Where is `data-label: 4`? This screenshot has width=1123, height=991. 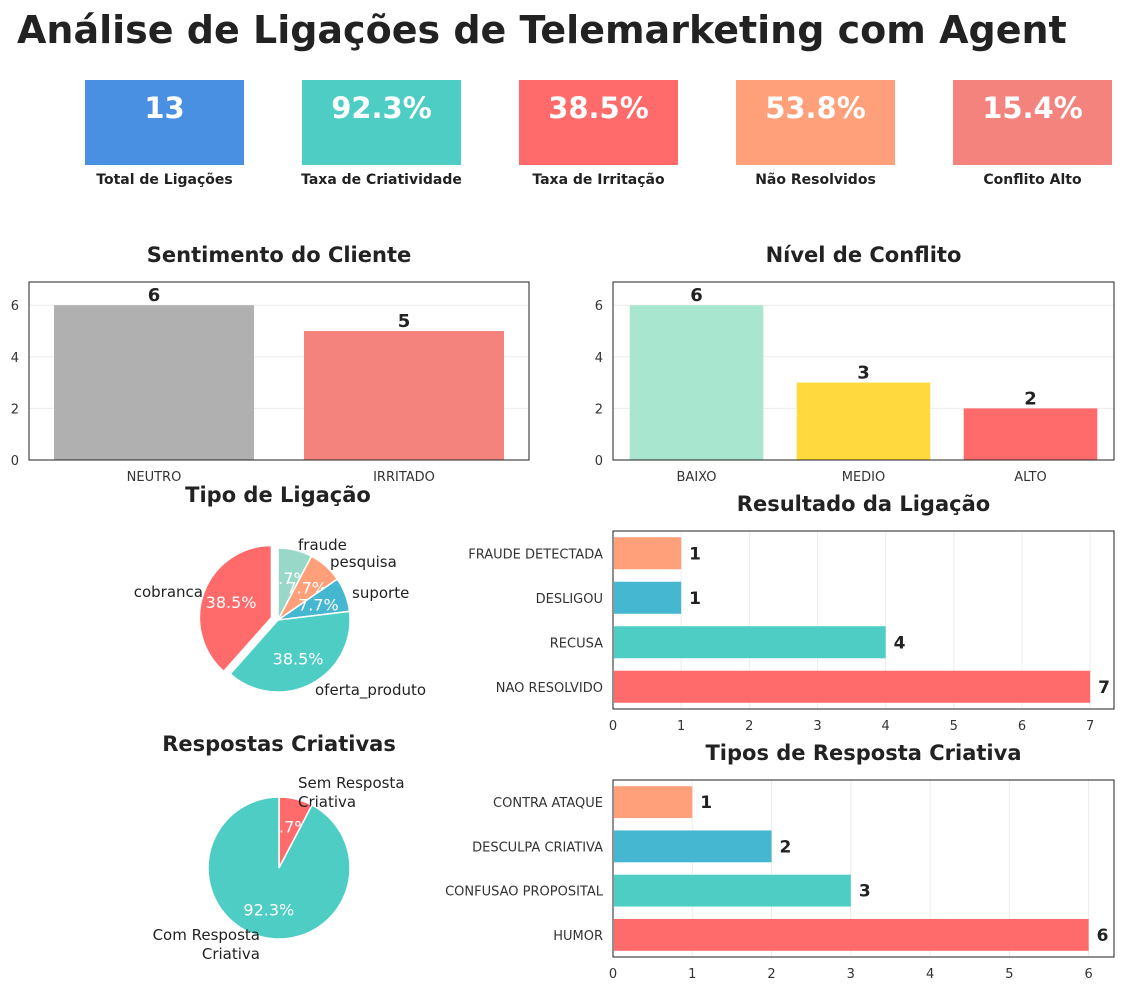
data-label: 4 is located at coordinates (900, 643).